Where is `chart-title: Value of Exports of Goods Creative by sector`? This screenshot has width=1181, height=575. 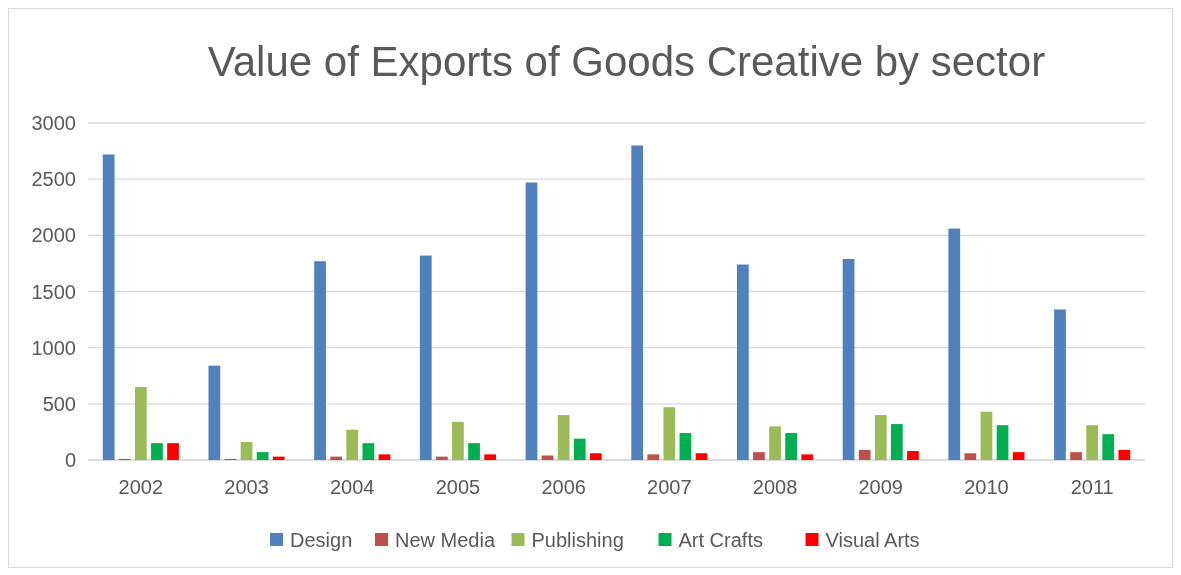 chart-title: Value of Exports of Goods Creative by sector is located at coordinates (626, 61).